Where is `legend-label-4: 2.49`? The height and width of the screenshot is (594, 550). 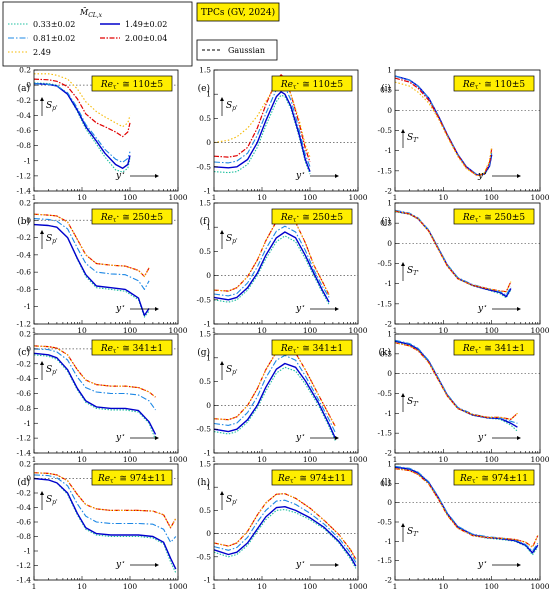 legend-label-4: 2.49 is located at coordinates (42, 52).